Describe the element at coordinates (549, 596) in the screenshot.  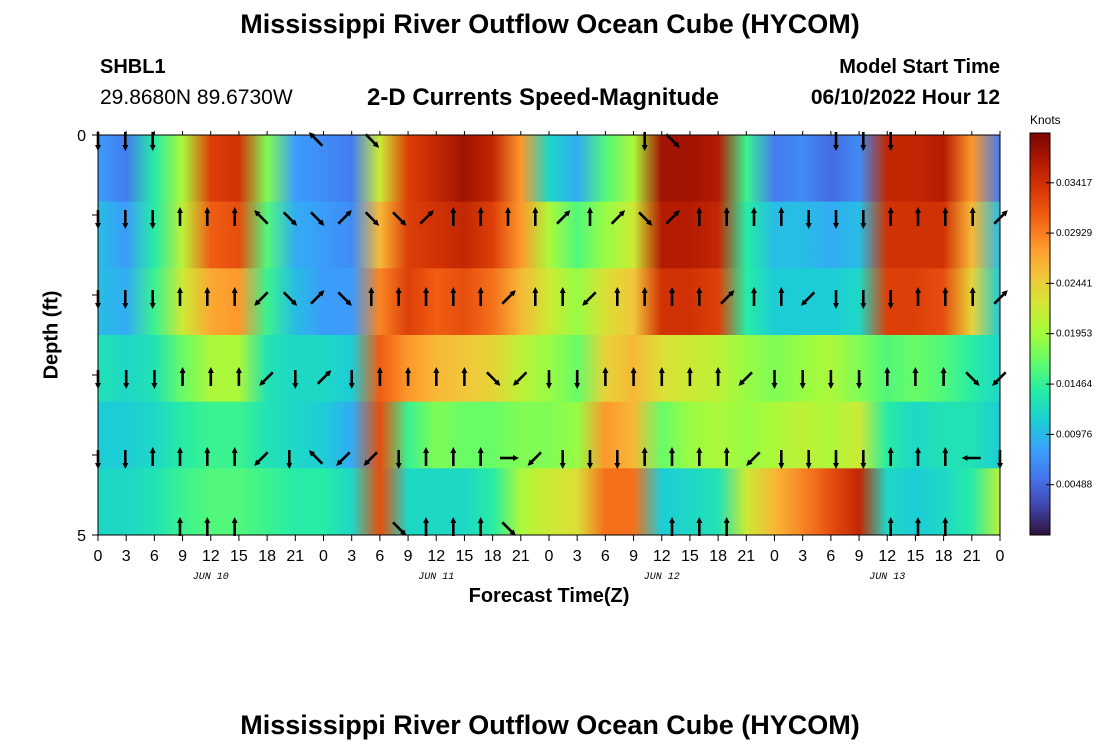
I see `x-axis-label: Forecast Time(Z)` at that location.